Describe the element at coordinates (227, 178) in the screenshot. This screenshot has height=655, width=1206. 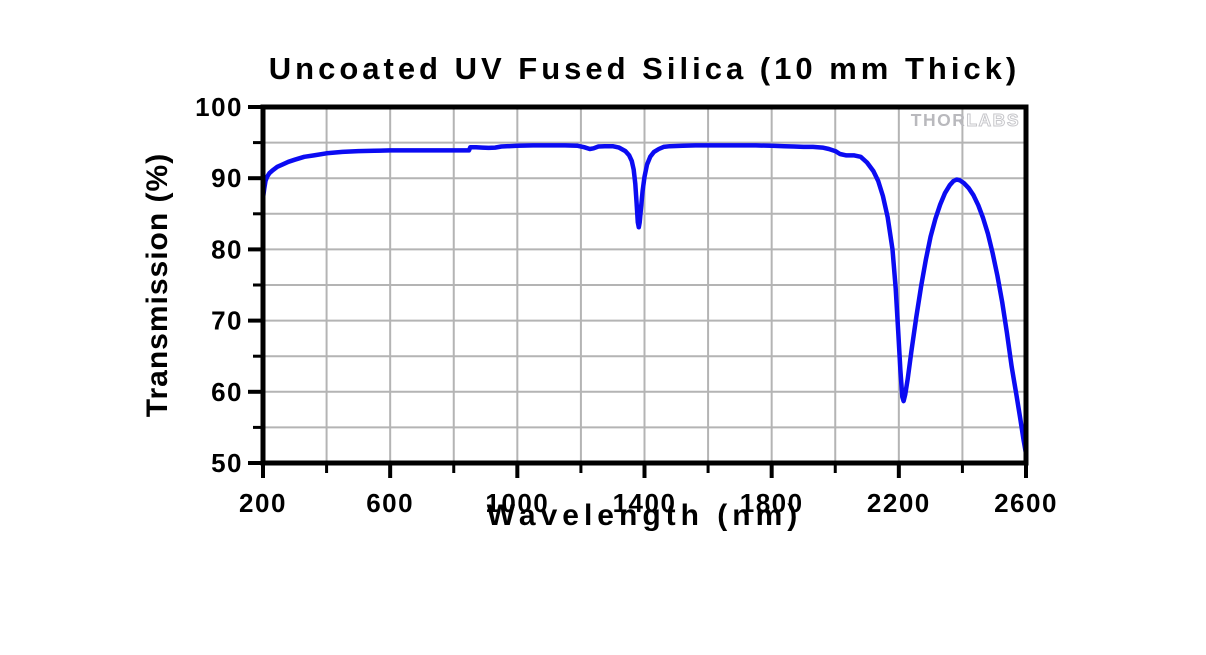
I see `y-tick-label: 90` at that location.